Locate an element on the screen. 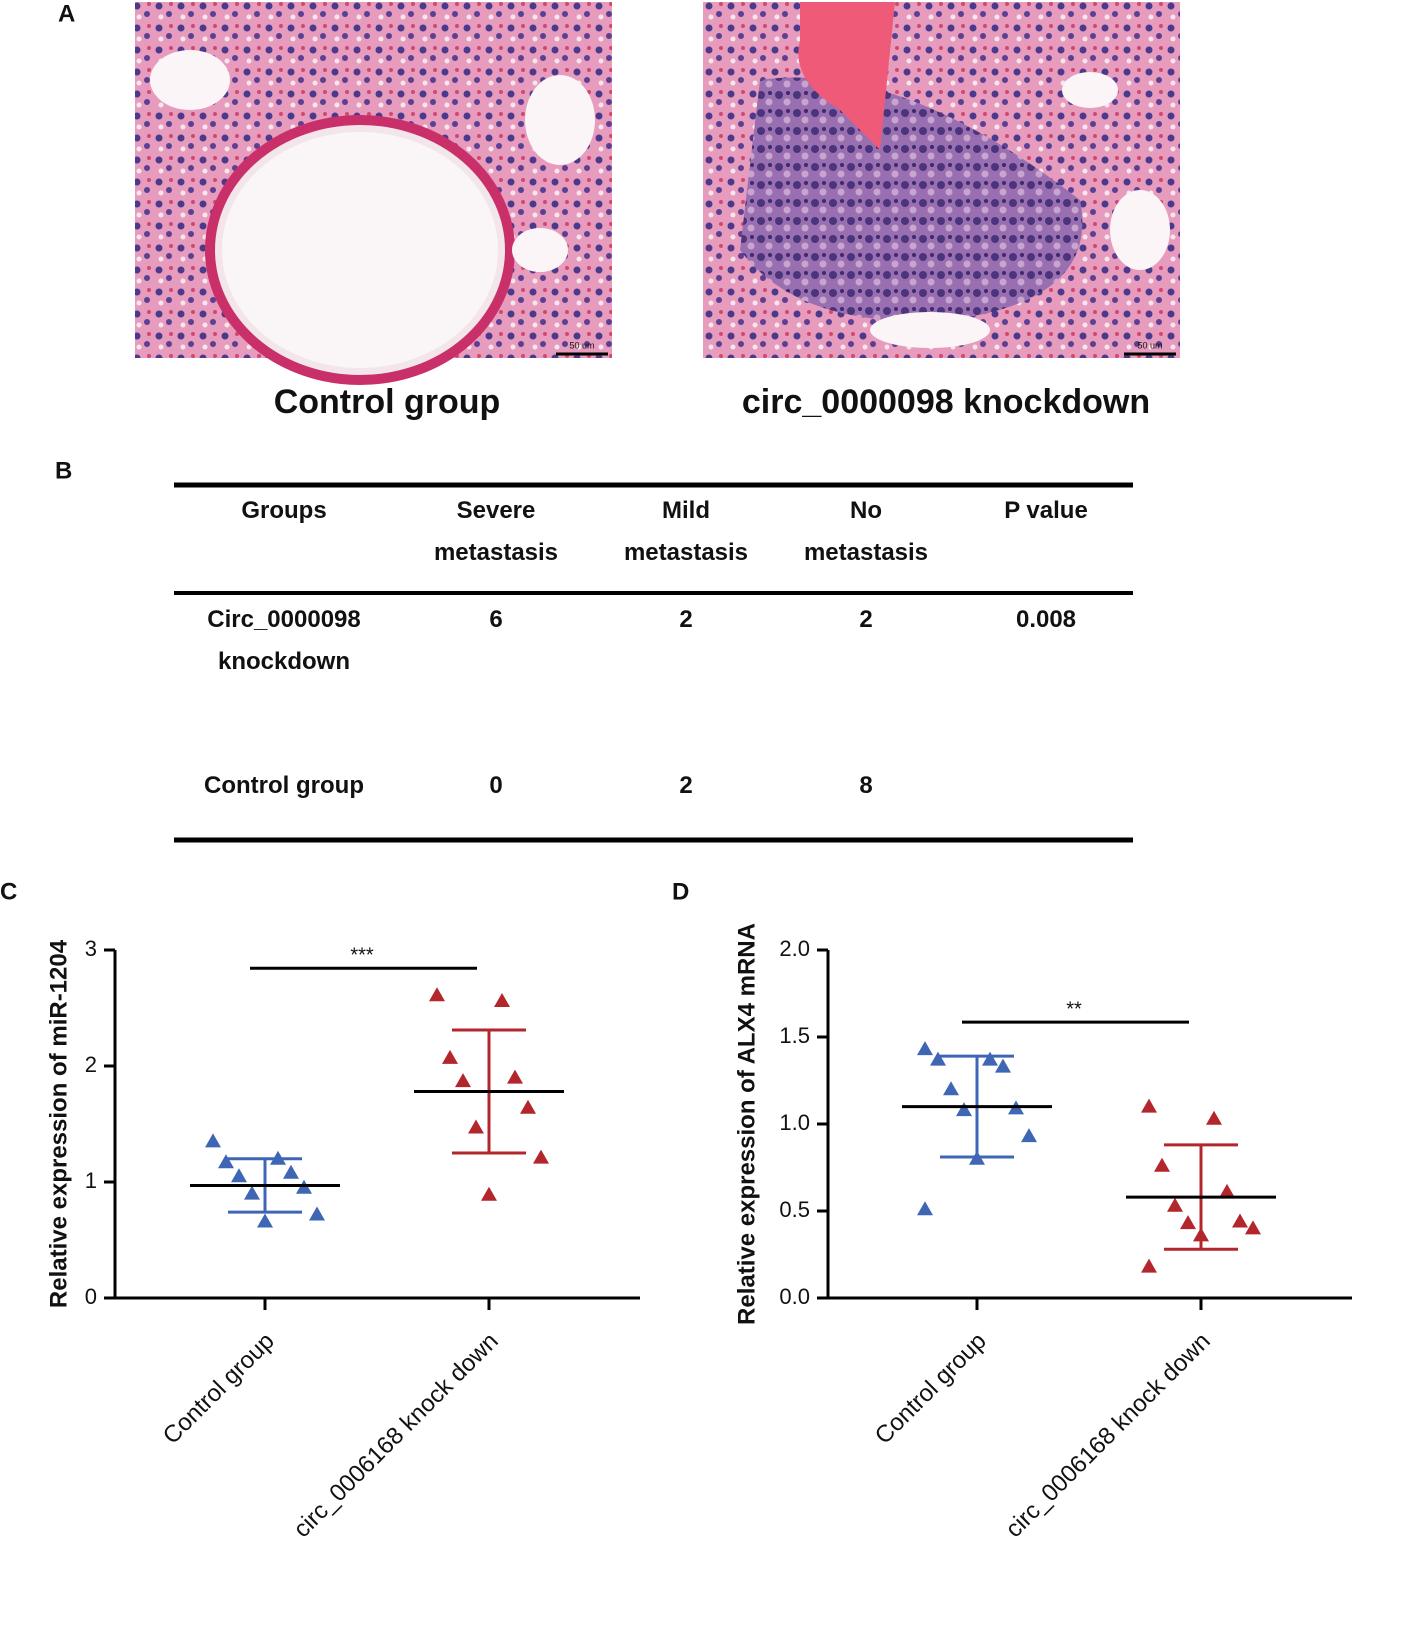 Image resolution: width=1404 pixels, height=1625 pixels. y-tick-label: 1.5 is located at coordinates (794, 1035).